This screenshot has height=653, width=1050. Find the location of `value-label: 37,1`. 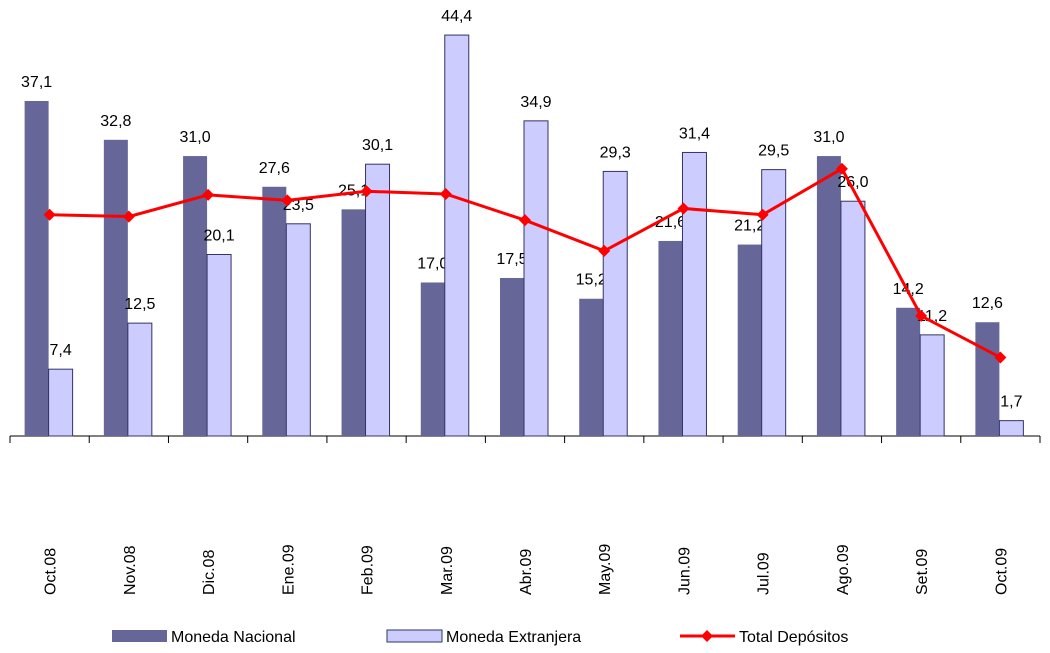

value-label: 37,1 is located at coordinates (36, 82).